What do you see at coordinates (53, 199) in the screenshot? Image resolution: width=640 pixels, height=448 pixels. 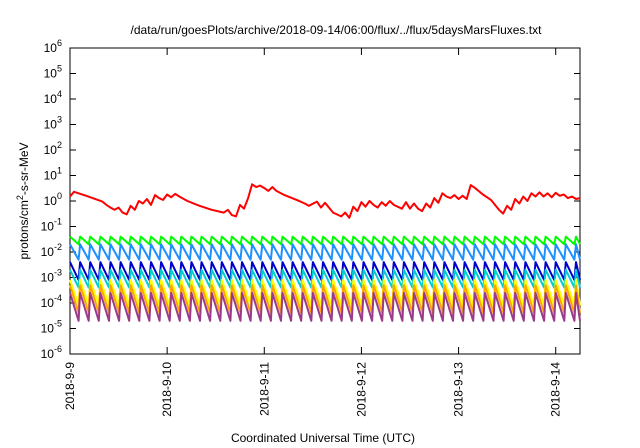 I see `y-tick-label: 10⁰` at bounding box center [53, 199].